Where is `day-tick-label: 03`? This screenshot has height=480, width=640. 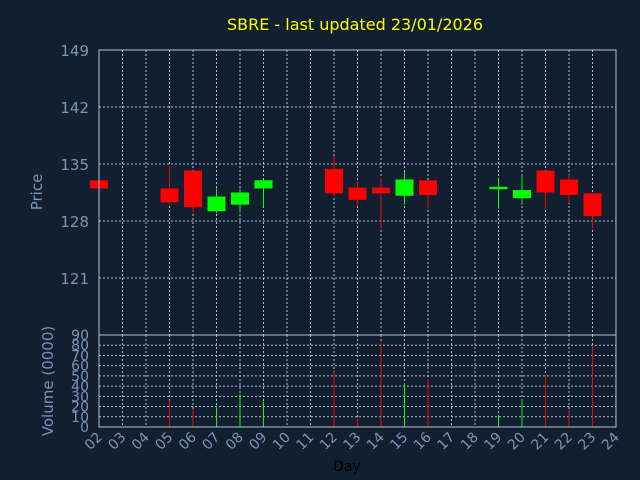
day-tick-label: 03 is located at coordinates (117, 442).